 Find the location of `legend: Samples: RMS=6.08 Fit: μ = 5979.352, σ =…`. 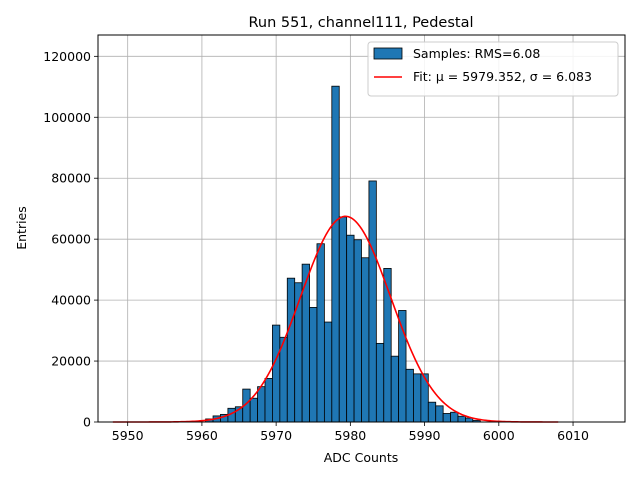

legend: Samples: RMS=6.08 Fit: μ = 5979.352, σ =… is located at coordinates (493, 69).